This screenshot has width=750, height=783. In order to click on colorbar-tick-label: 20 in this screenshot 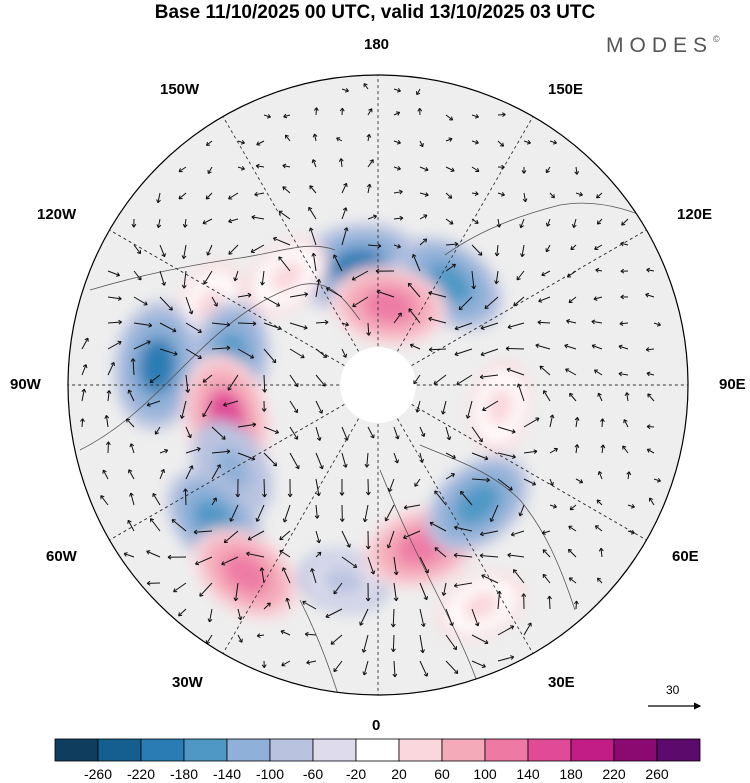, I will do `click(399, 774)`.